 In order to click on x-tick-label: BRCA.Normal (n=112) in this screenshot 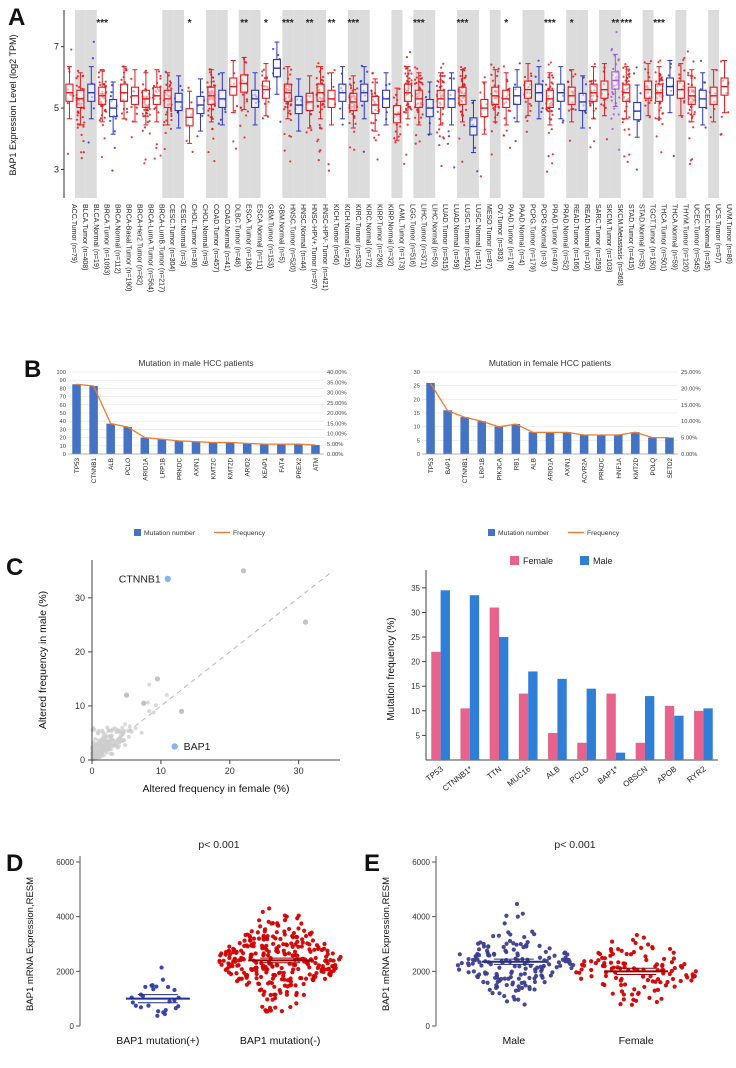, I will do `click(117, 239)`.